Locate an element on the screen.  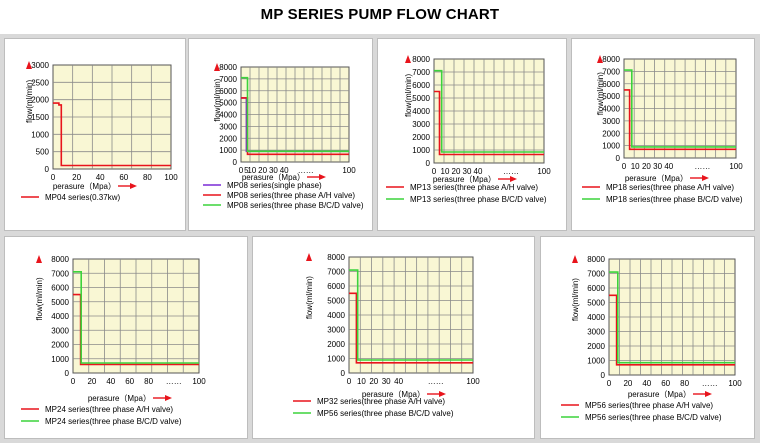
title-bar is located at coordinates (380, 17).